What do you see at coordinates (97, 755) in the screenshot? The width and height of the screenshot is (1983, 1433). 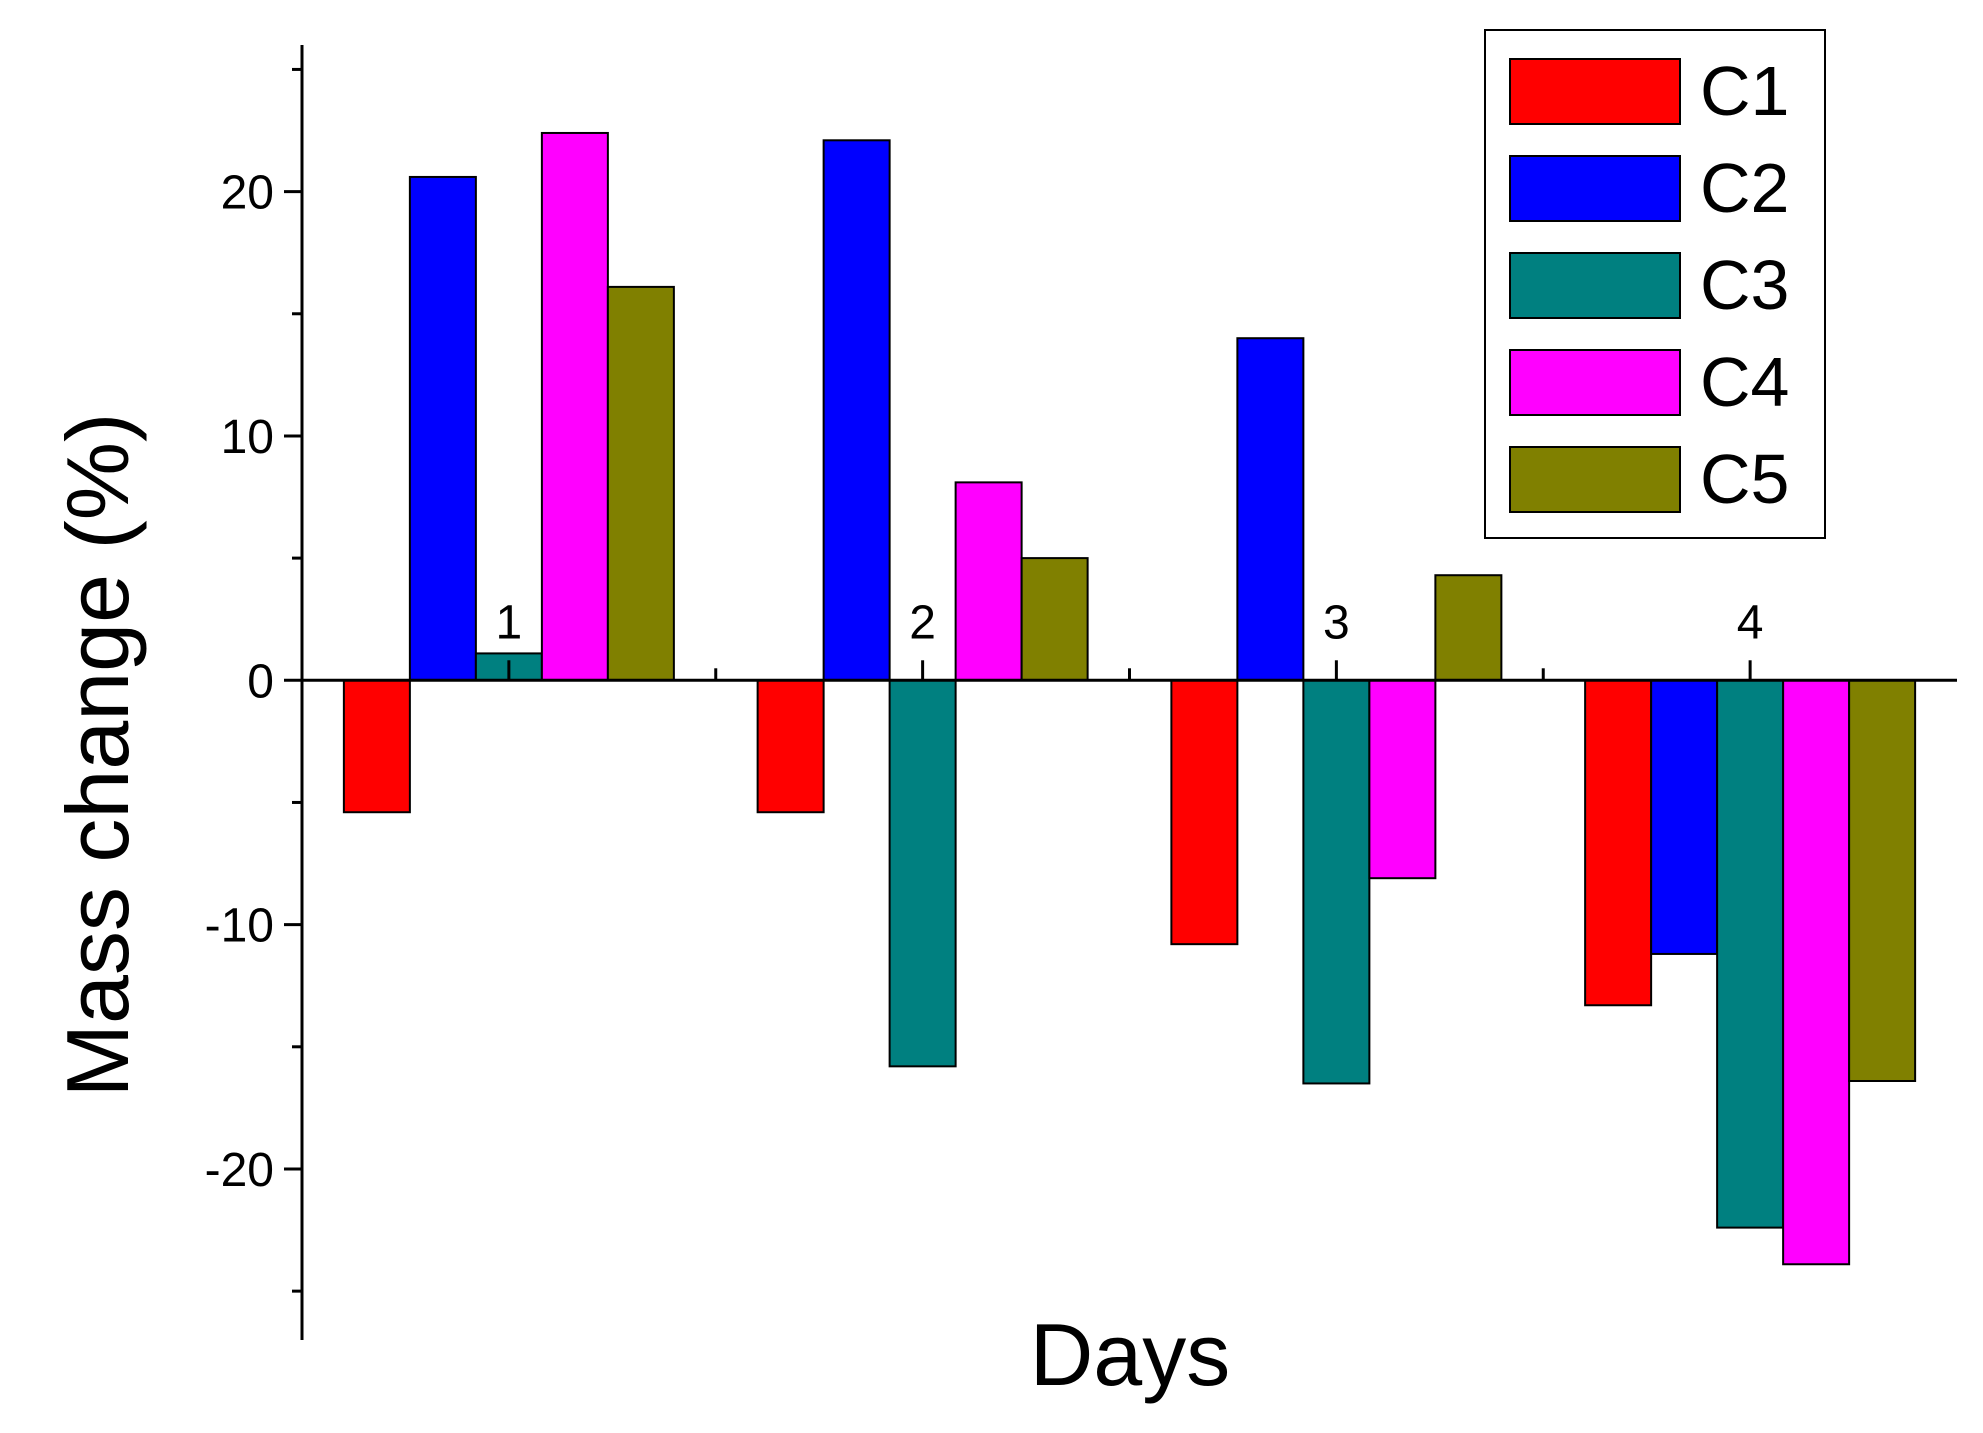 I see `y-axis-title: Mass change (%)` at bounding box center [97, 755].